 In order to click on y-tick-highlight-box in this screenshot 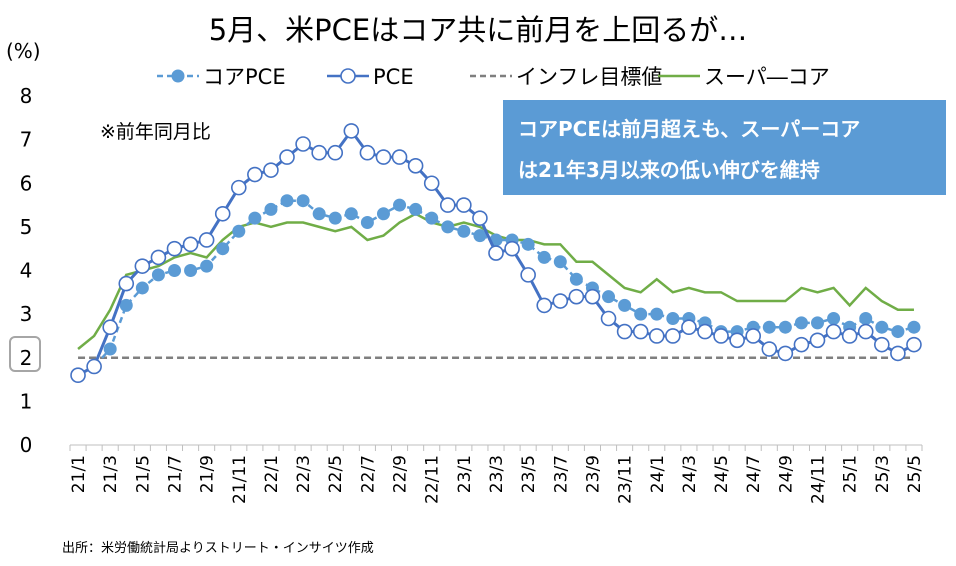, I will do `click(25, 354)`.